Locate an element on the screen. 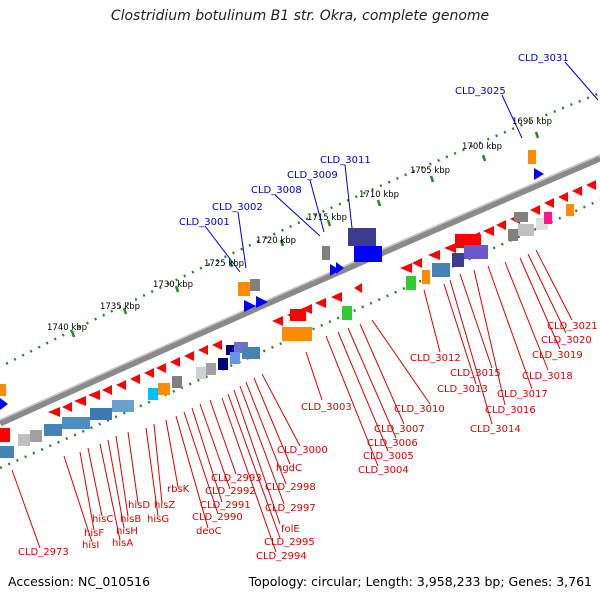 This screenshot has height=600, width=600. gene-label-top: CLD_3008 is located at coordinates (276, 190).